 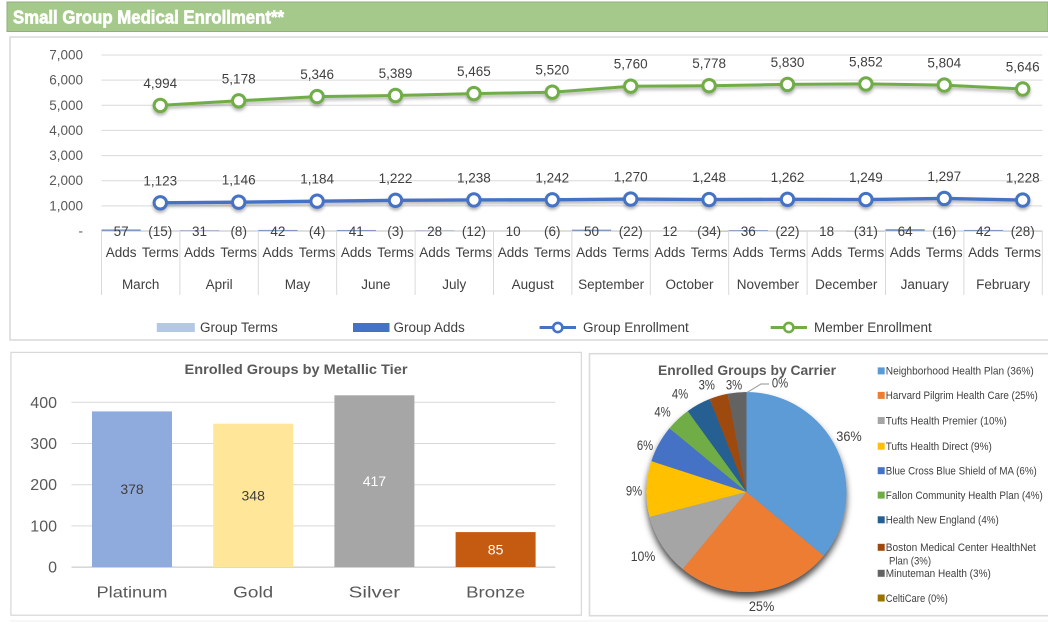 I want to click on svg-text: 1,146, so click(x=239, y=180).